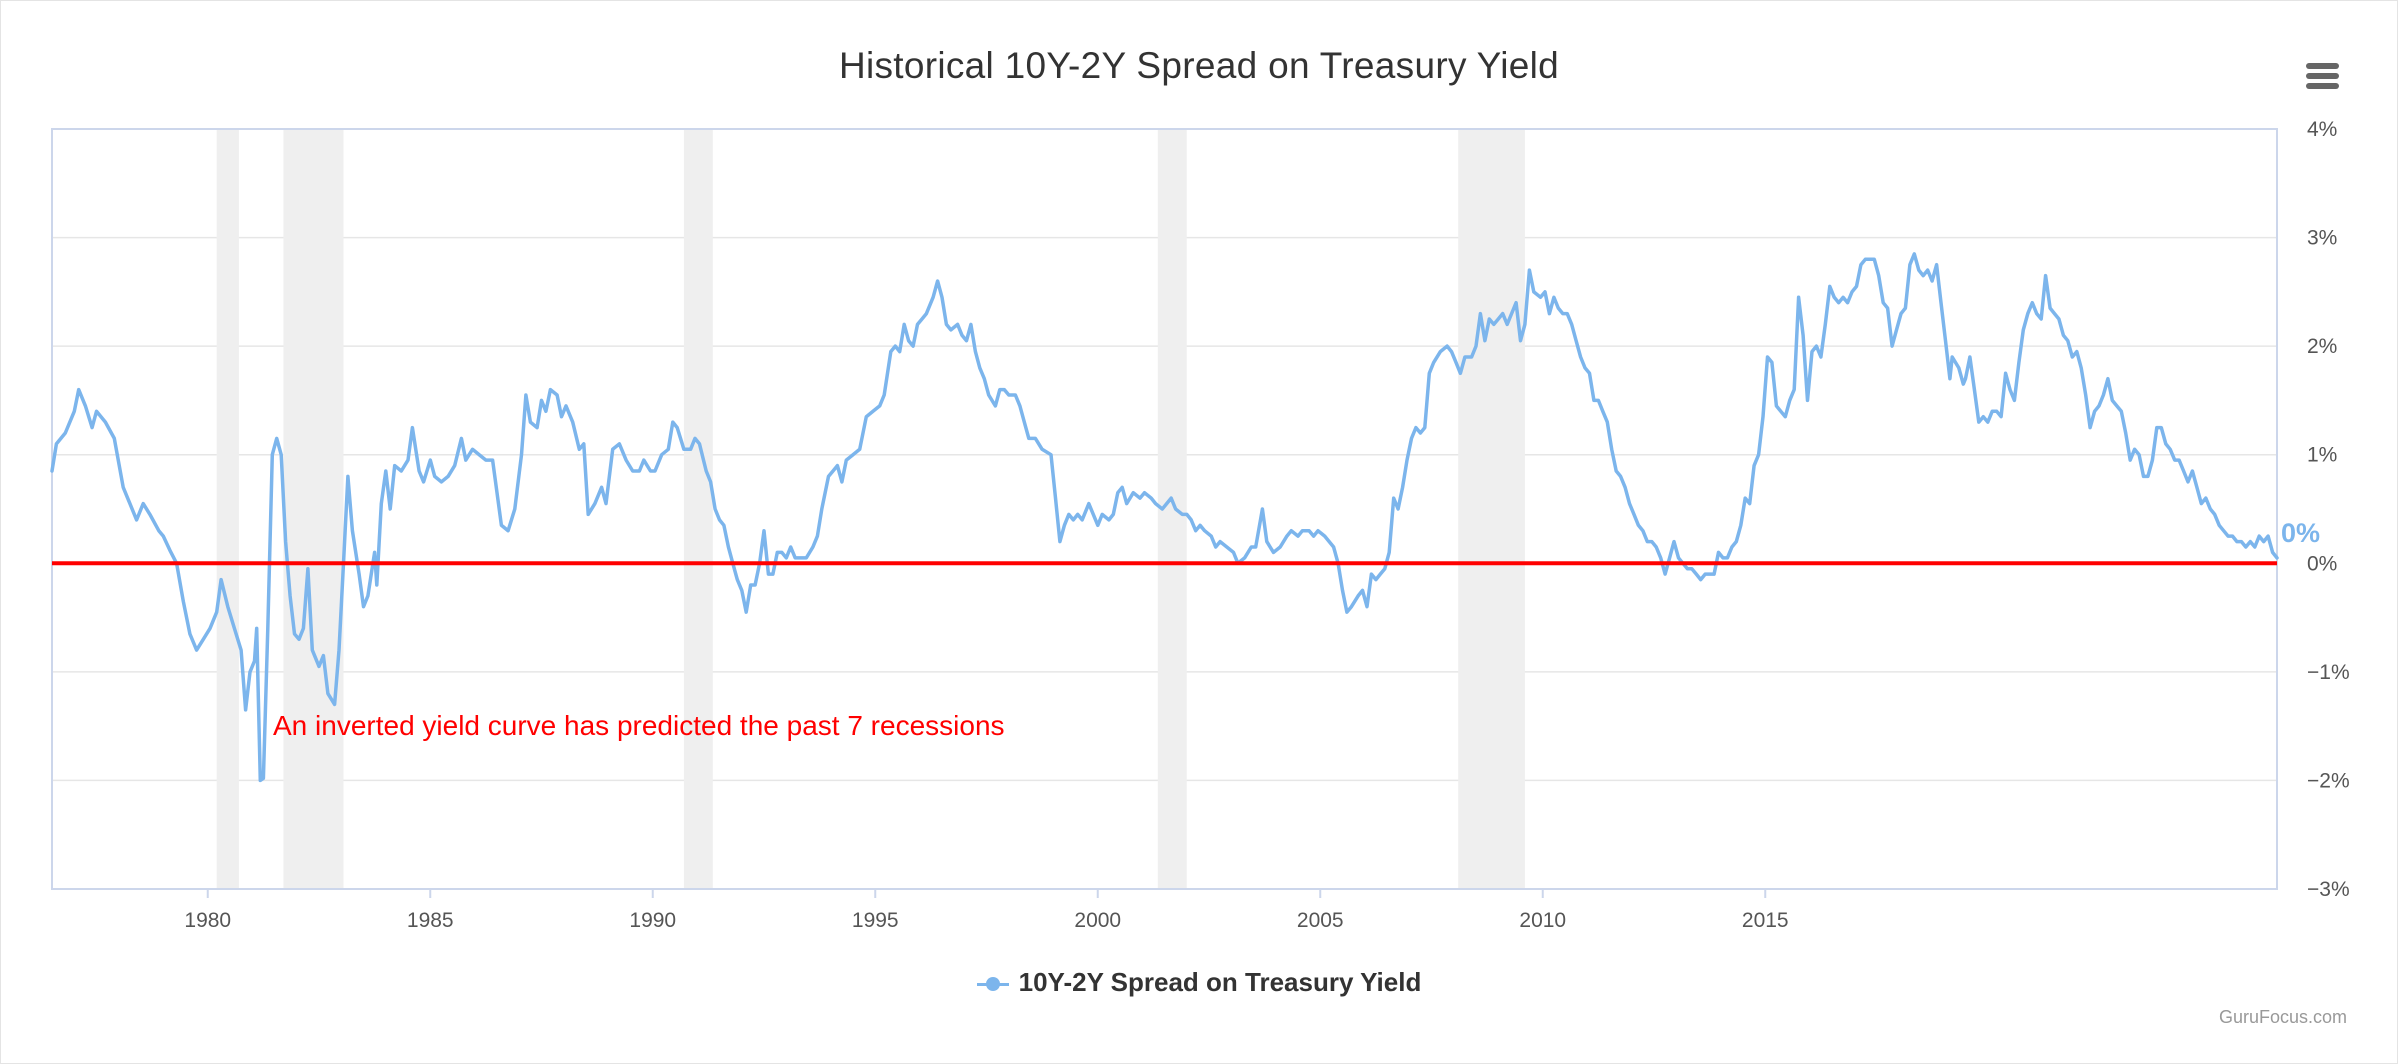 The width and height of the screenshot is (2398, 1064). What do you see at coordinates (652, 920) in the screenshot?
I see `x-tick-label: 1990` at bounding box center [652, 920].